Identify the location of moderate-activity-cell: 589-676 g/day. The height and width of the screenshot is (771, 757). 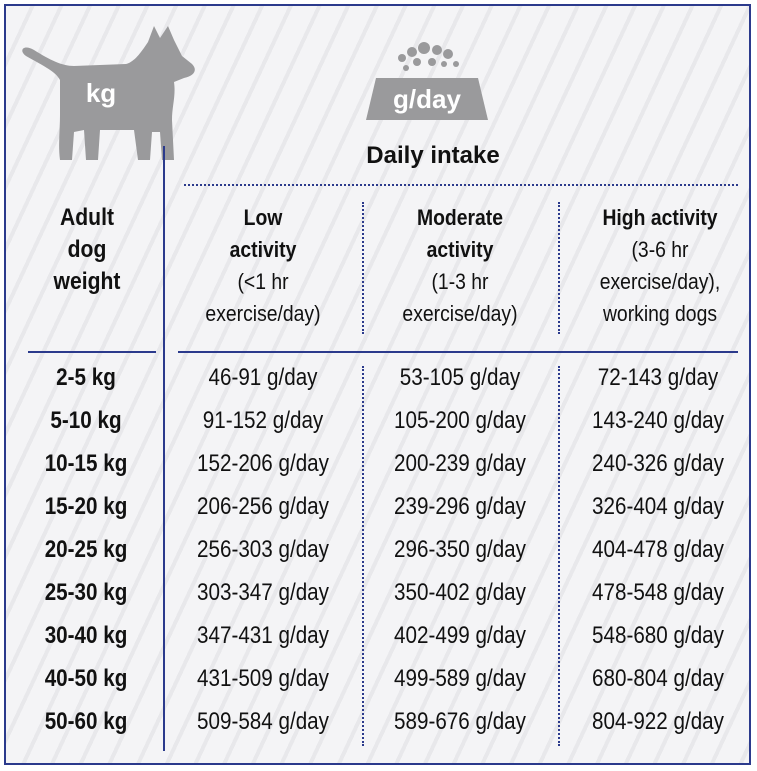
(460, 721).